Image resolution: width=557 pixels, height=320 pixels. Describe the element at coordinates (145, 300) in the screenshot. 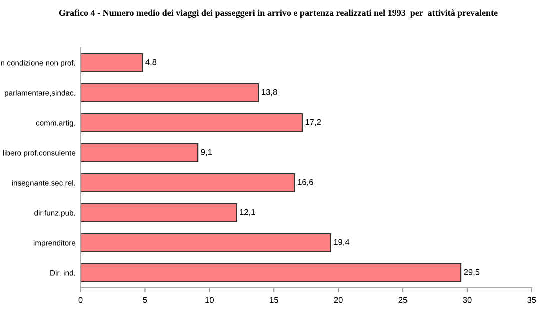

I see `x-tick-label: 5` at that location.